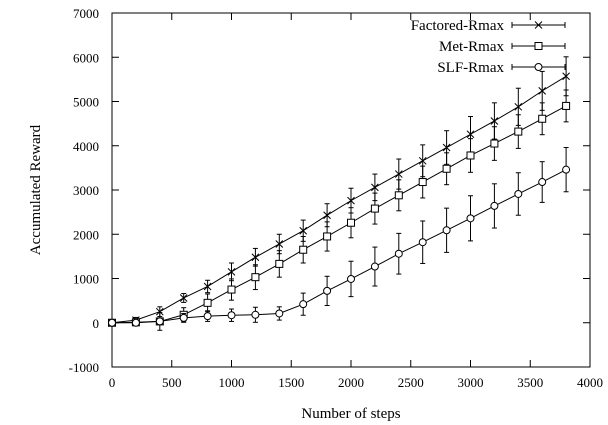 This screenshot has width=608, height=425. I want to click on y-tick-label: 4000, so click(86, 146).